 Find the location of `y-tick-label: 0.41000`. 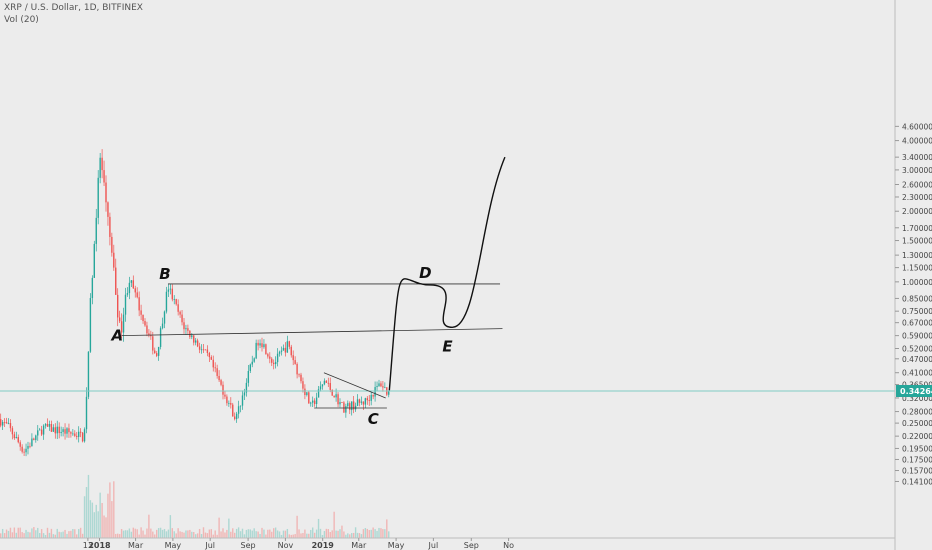

y-tick-label: 0.41000 is located at coordinates (917, 373).